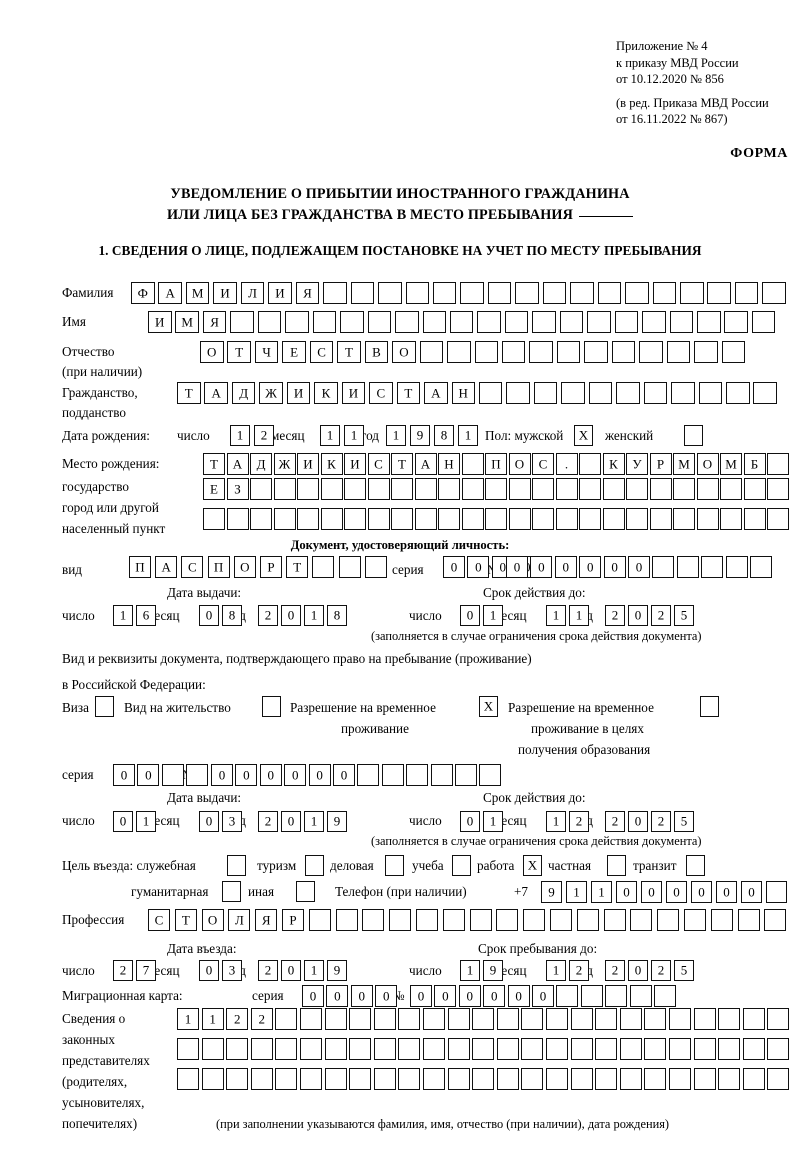 This screenshot has width=800, height=1163. What do you see at coordinates (146, 970) in the screenshot?
I see `entry-day-field-cell-1: 7` at bounding box center [146, 970].